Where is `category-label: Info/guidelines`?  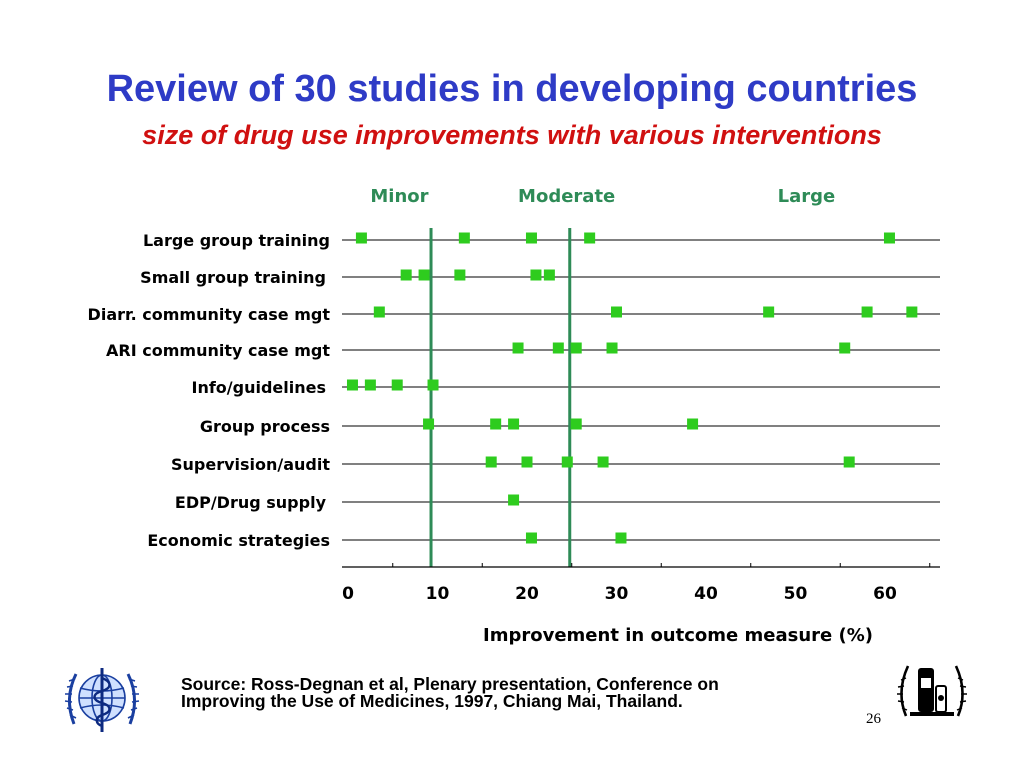 category-label: Info/guidelines is located at coordinates (258, 387).